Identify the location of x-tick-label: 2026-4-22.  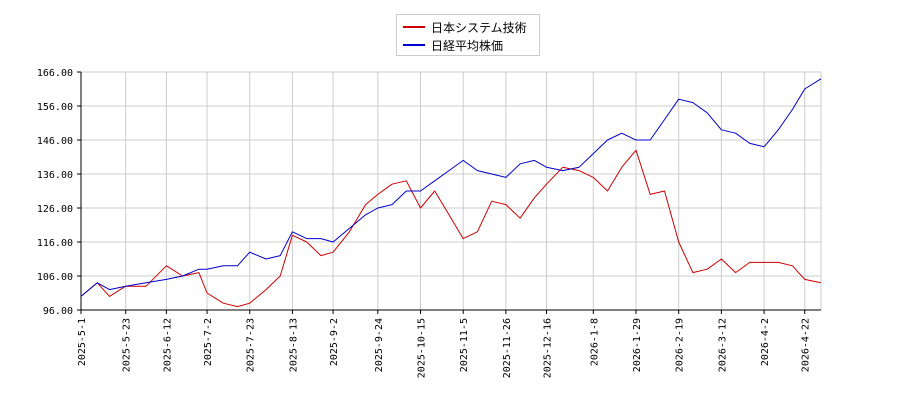
(806, 345).